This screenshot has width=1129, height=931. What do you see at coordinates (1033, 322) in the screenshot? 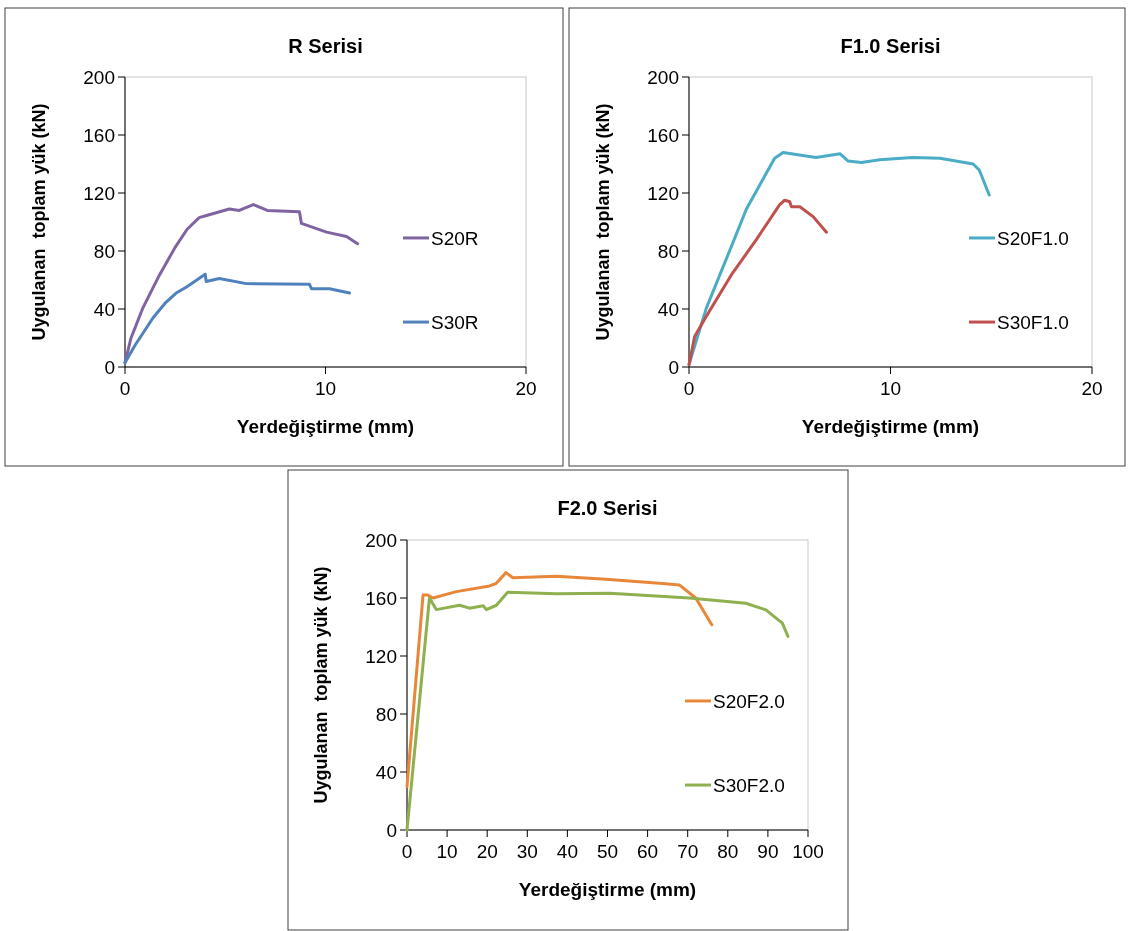
I see `legend-label: S30F1.0` at bounding box center [1033, 322].